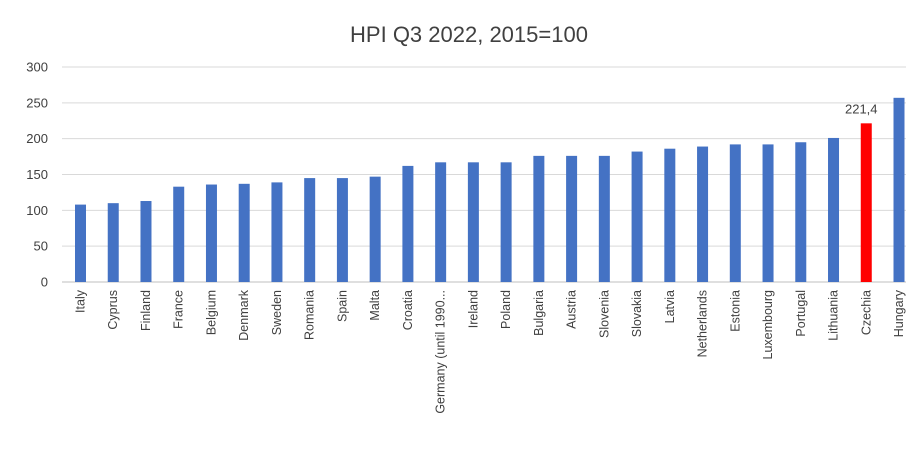 The height and width of the screenshot is (452, 908). What do you see at coordinates (506, 309) in the screenshot?
I see `x-tick-label: Poland` at bounding box center [506, 309].